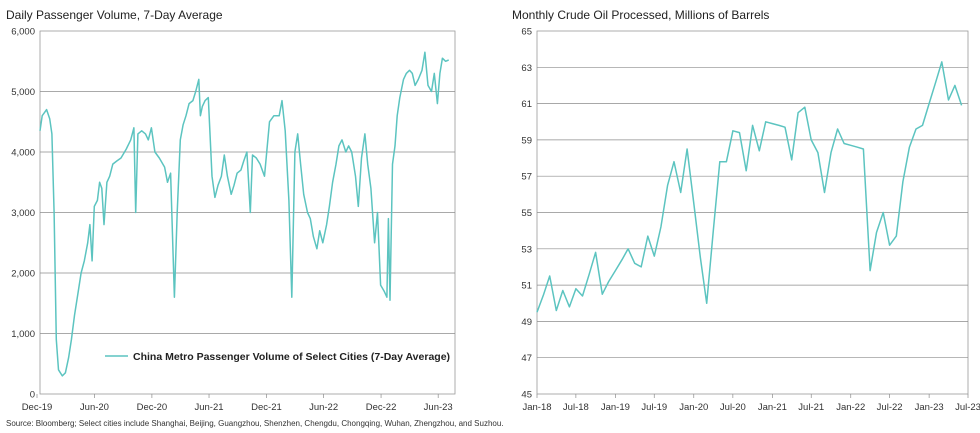 The image size is (980, 433). Describe the element at coordinates (850, 407) in the screenshot. I see `x-tick-label: Jan-22` at that location.